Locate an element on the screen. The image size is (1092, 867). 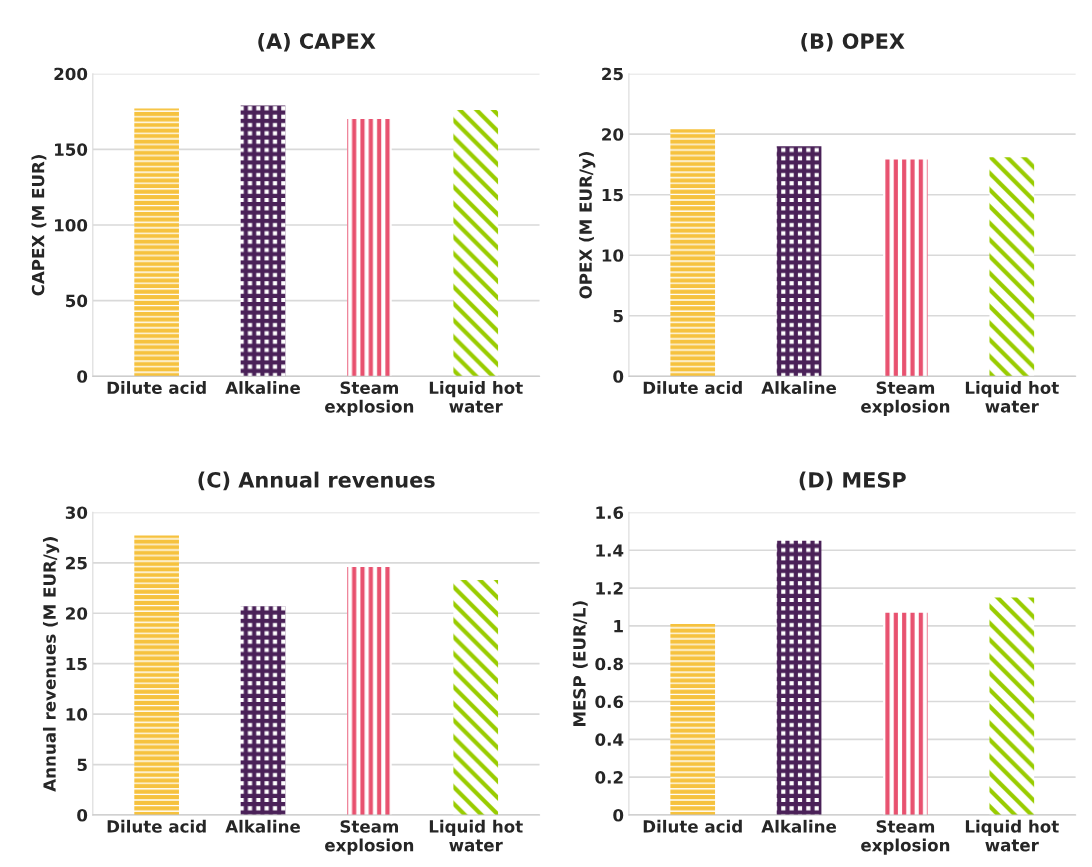
y-tick-label: 200 is located at coordinates (71, 74).